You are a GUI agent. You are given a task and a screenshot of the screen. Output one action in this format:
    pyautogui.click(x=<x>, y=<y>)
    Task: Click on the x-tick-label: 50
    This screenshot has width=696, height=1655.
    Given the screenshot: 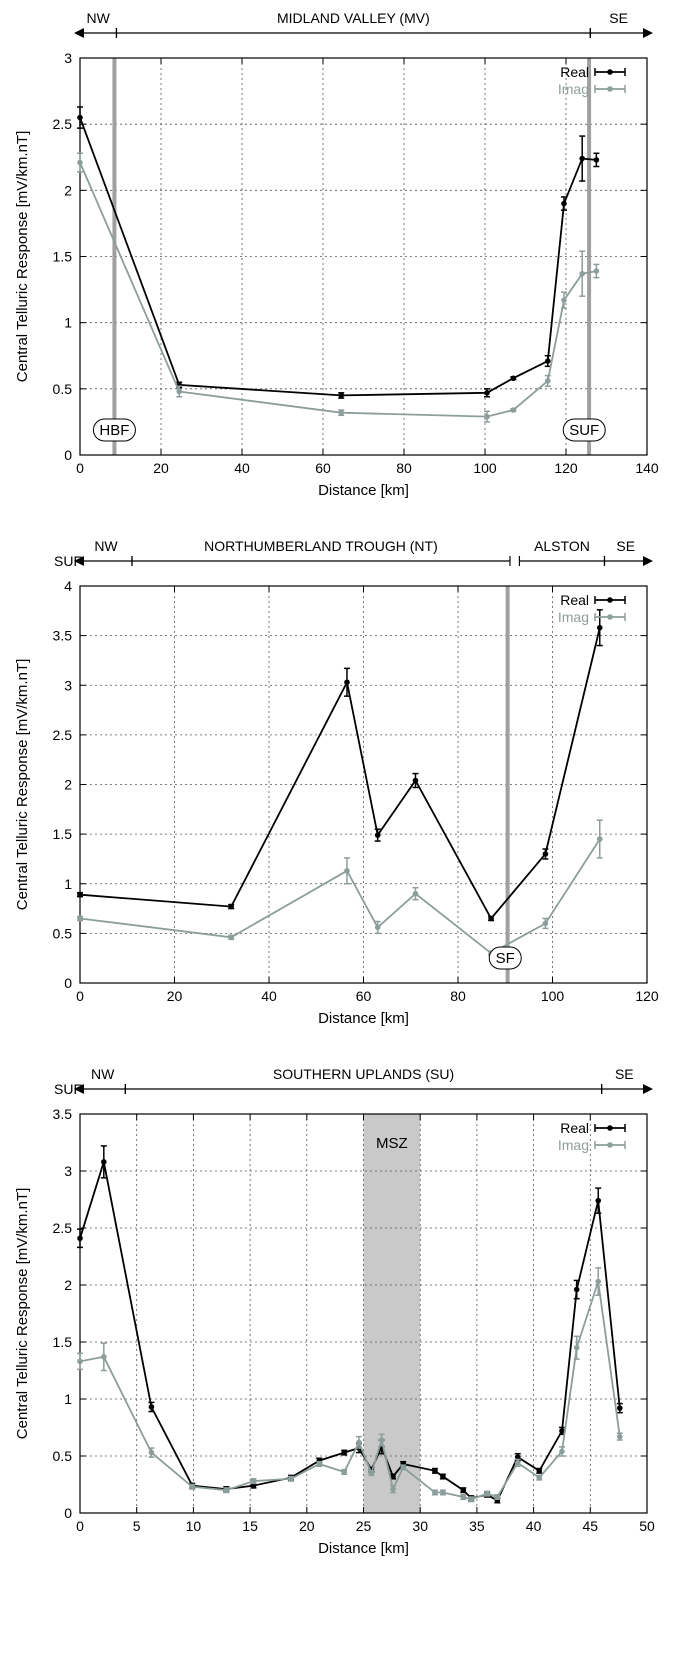 What is the action you would take?
    pyautogui.click(x=647, y=1526)
    